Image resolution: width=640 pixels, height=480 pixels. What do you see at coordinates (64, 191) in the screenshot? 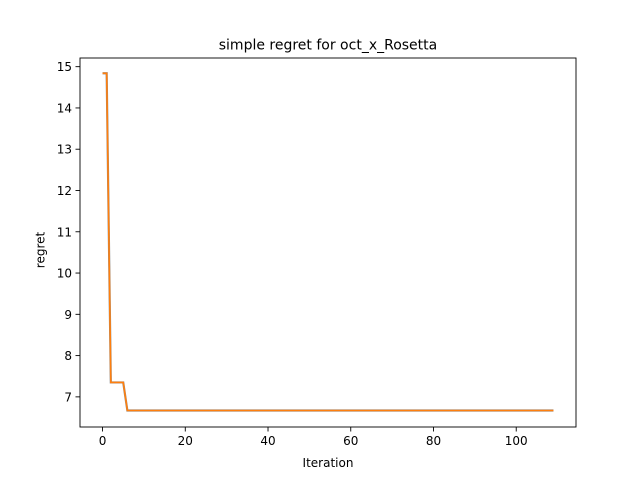
I see `y-tick-label: 12` at bounding box center [64, 191].